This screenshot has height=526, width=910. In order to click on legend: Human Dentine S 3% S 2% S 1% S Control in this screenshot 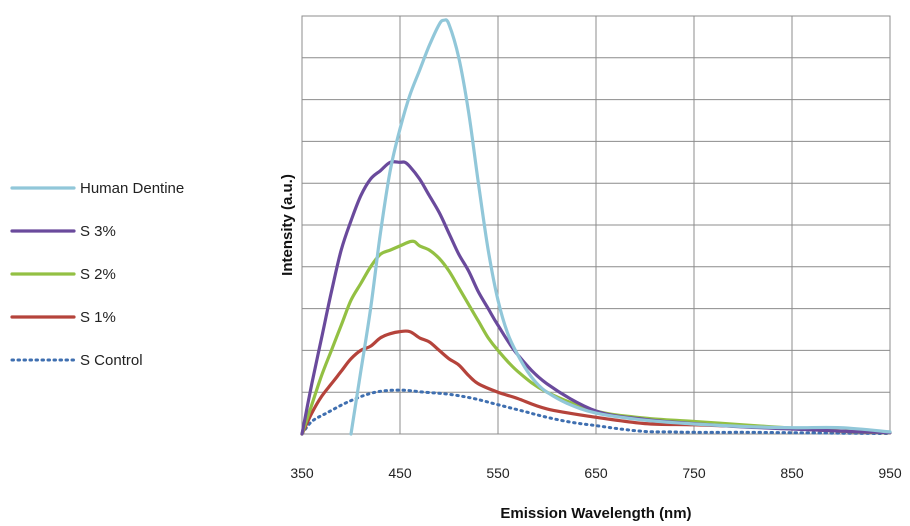, I will do `click(97, 274)`.